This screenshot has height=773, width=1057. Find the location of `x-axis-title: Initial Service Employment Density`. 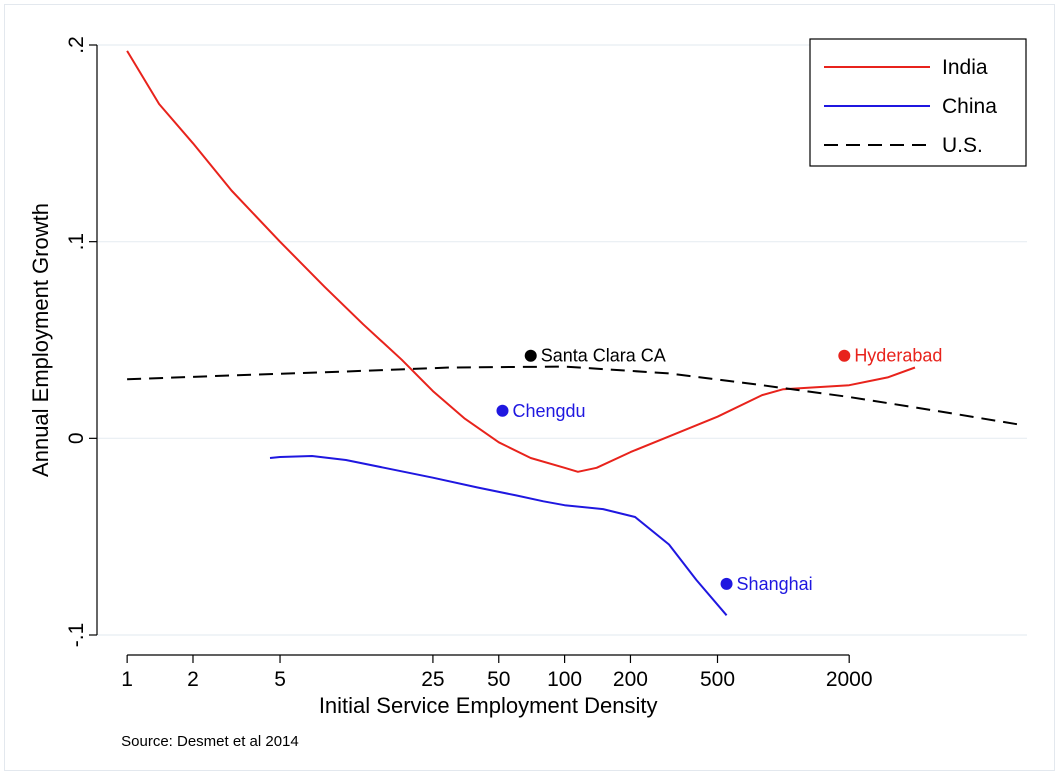

x-axis-title: Initial Service Employment Density is located at coordinates (488, 705).